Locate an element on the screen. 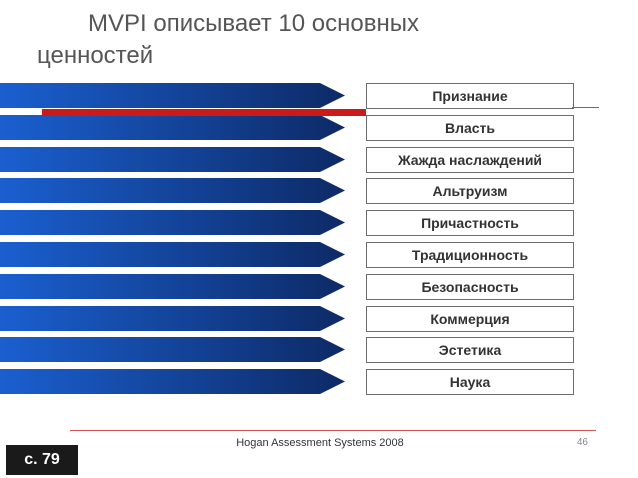 The width and height of the screenshot is (638, 478). value-label: Жажда наслаждений is located at coordinates (470, 159).